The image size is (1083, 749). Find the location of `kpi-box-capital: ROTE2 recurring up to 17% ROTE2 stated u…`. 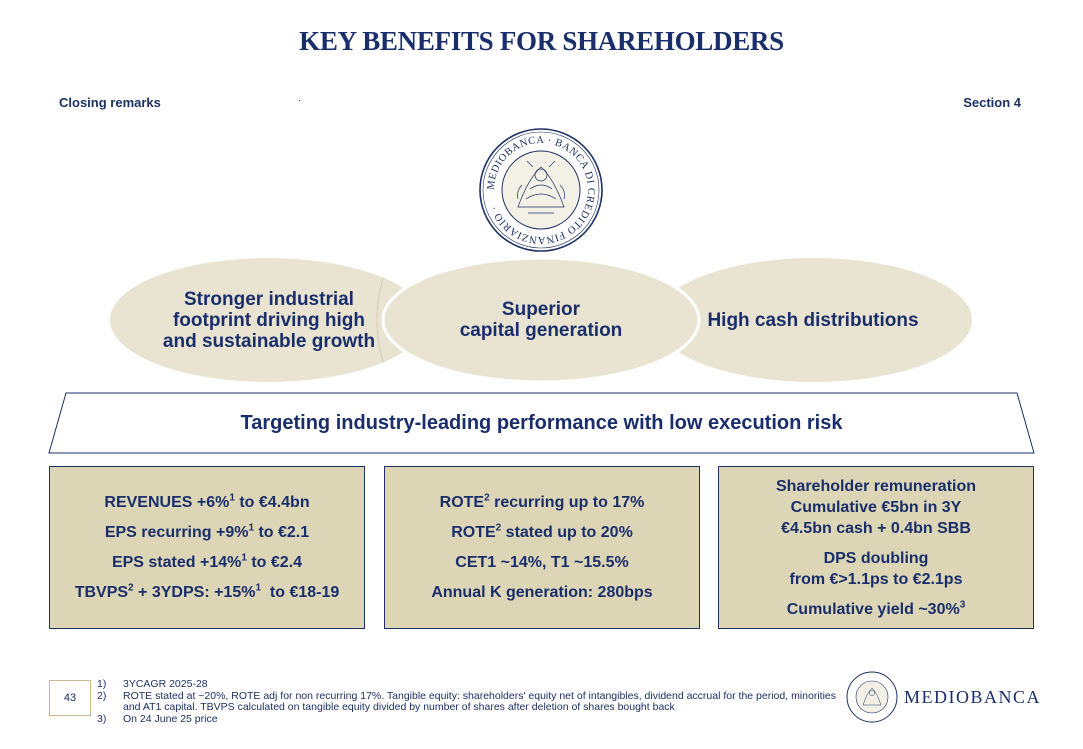

kpi-box-capital: ROTE2 recurring up to 17% ROTE2 stated u… is located at coordinates (542, 547).